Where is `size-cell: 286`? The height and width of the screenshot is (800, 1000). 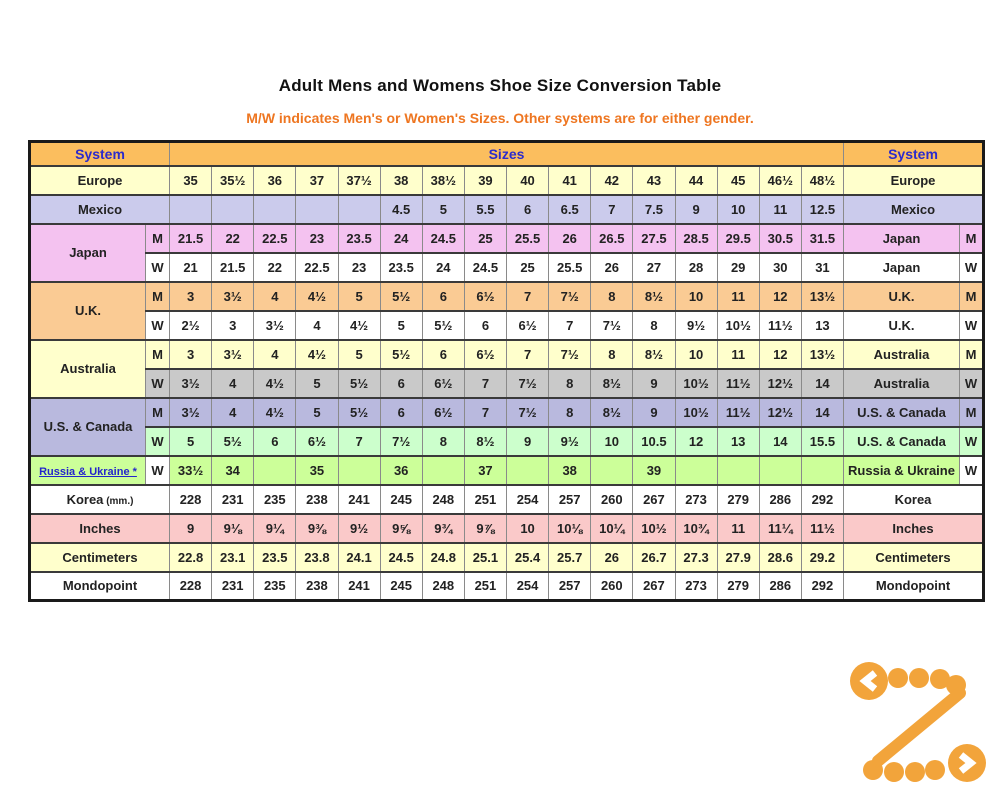 size-cell: 286 is located at coordinates (780, 585).